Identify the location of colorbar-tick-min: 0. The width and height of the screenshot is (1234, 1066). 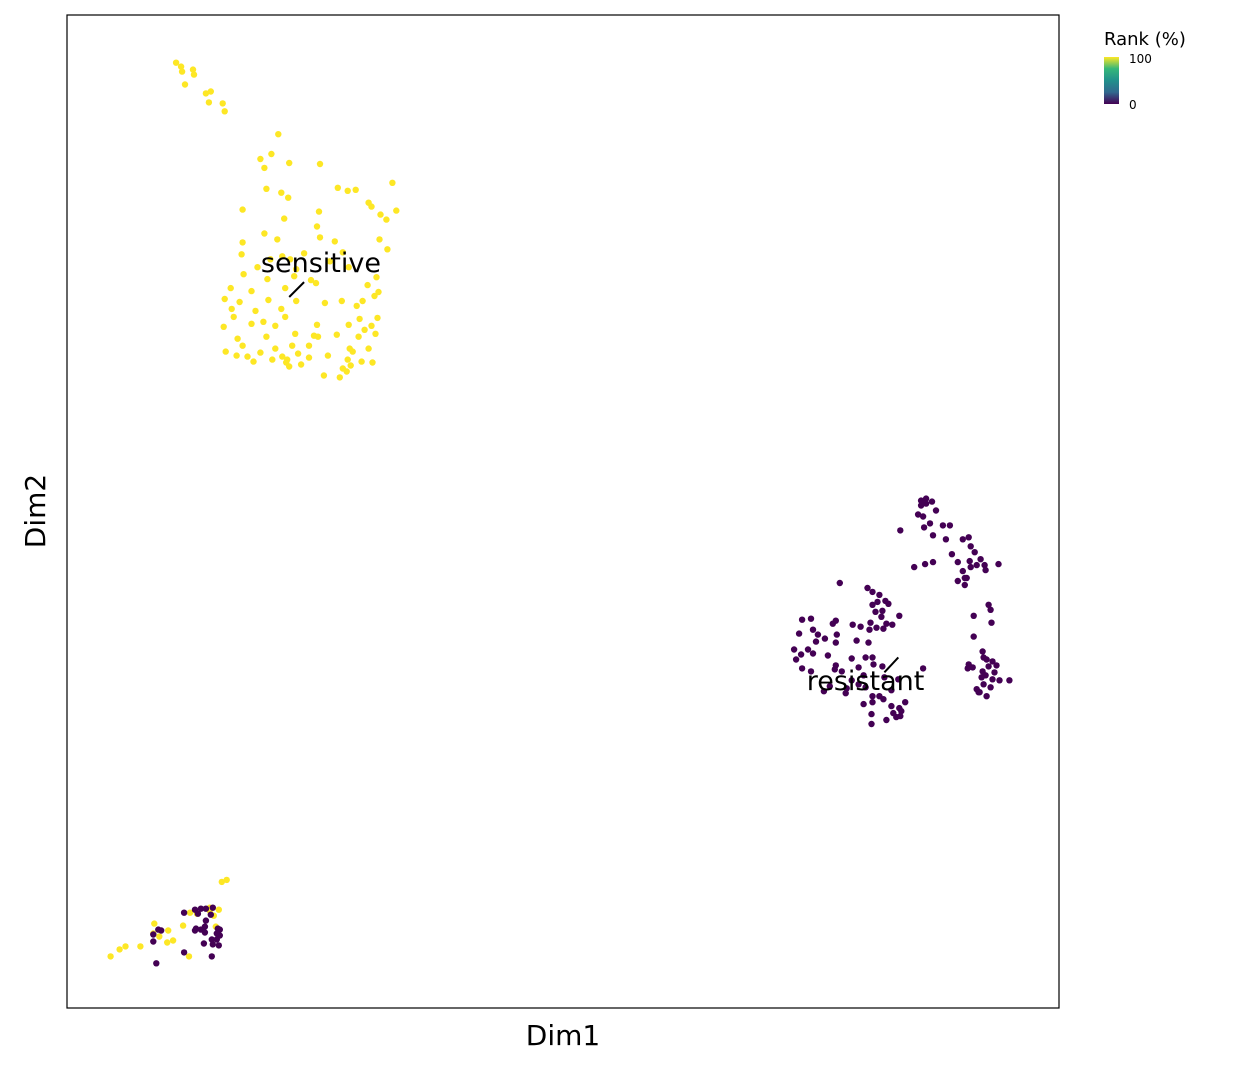
(1133, 105).